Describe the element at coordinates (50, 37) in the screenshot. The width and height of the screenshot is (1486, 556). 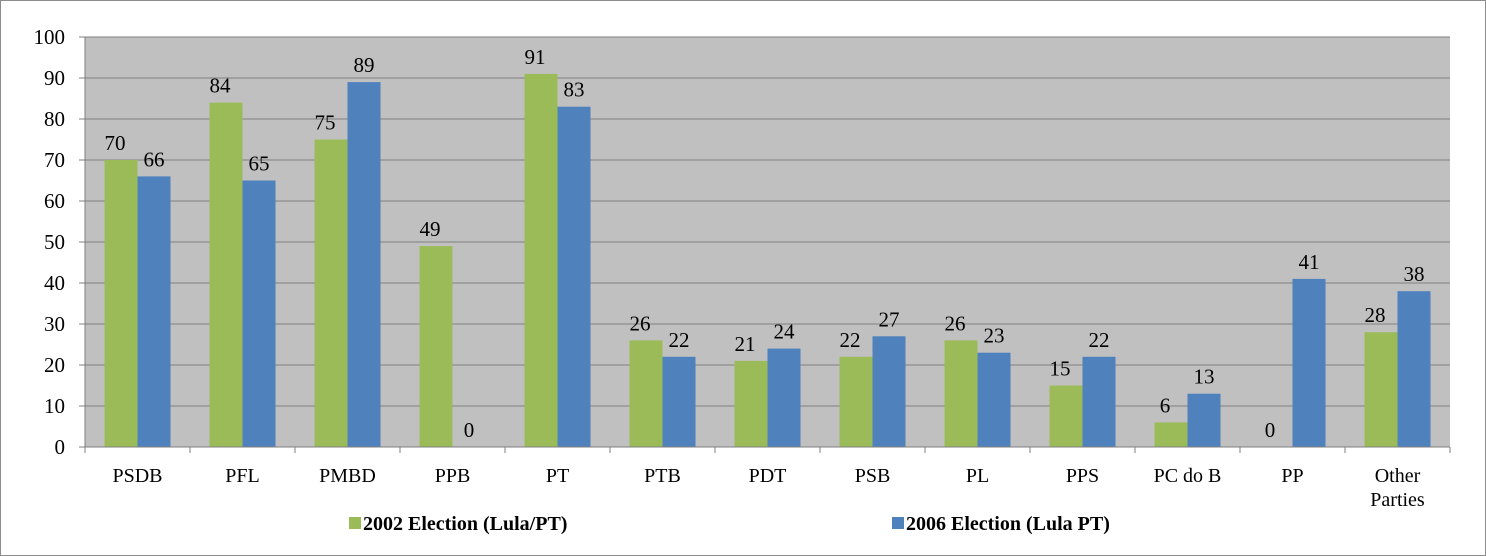
I see `y-tick-label: 100` at that location.